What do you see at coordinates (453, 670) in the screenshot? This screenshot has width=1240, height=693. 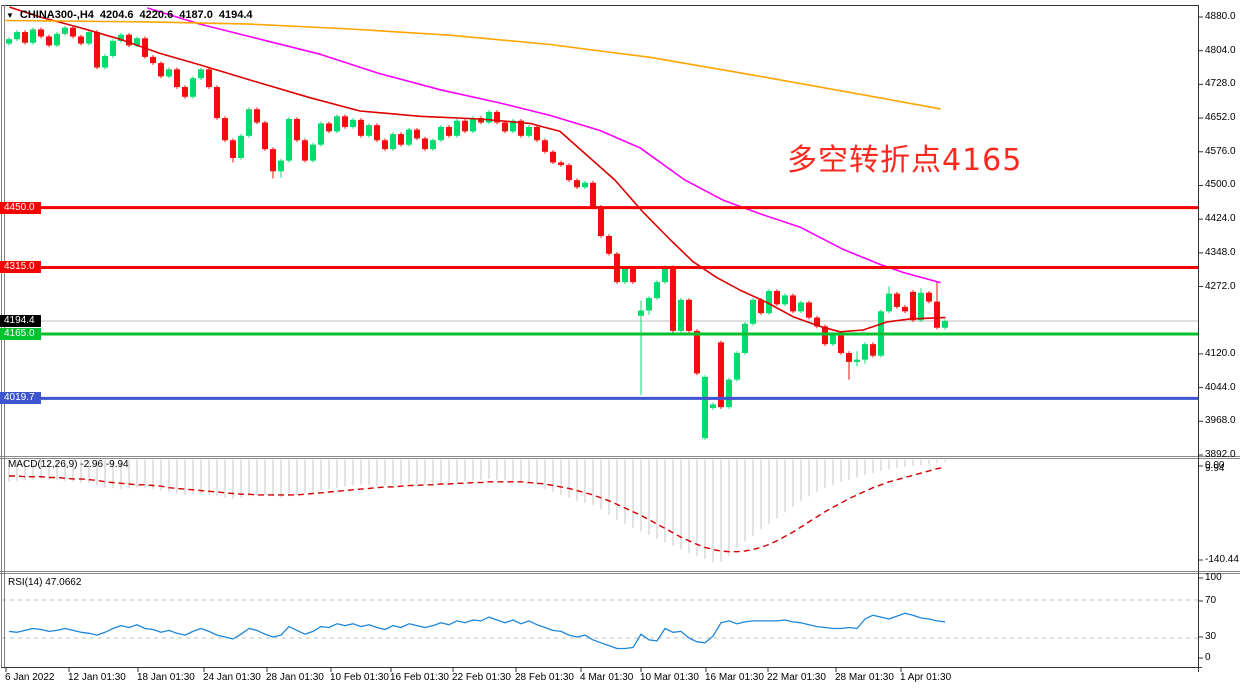 I see `time-scale` at bounding box center [453, 670].